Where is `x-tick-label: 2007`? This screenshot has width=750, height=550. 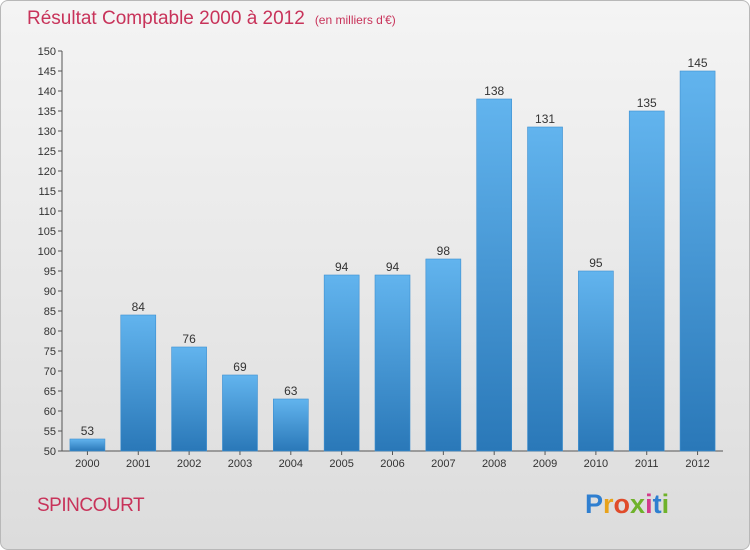 x-tick-label: 2007 is located at coordinates (443, 464).